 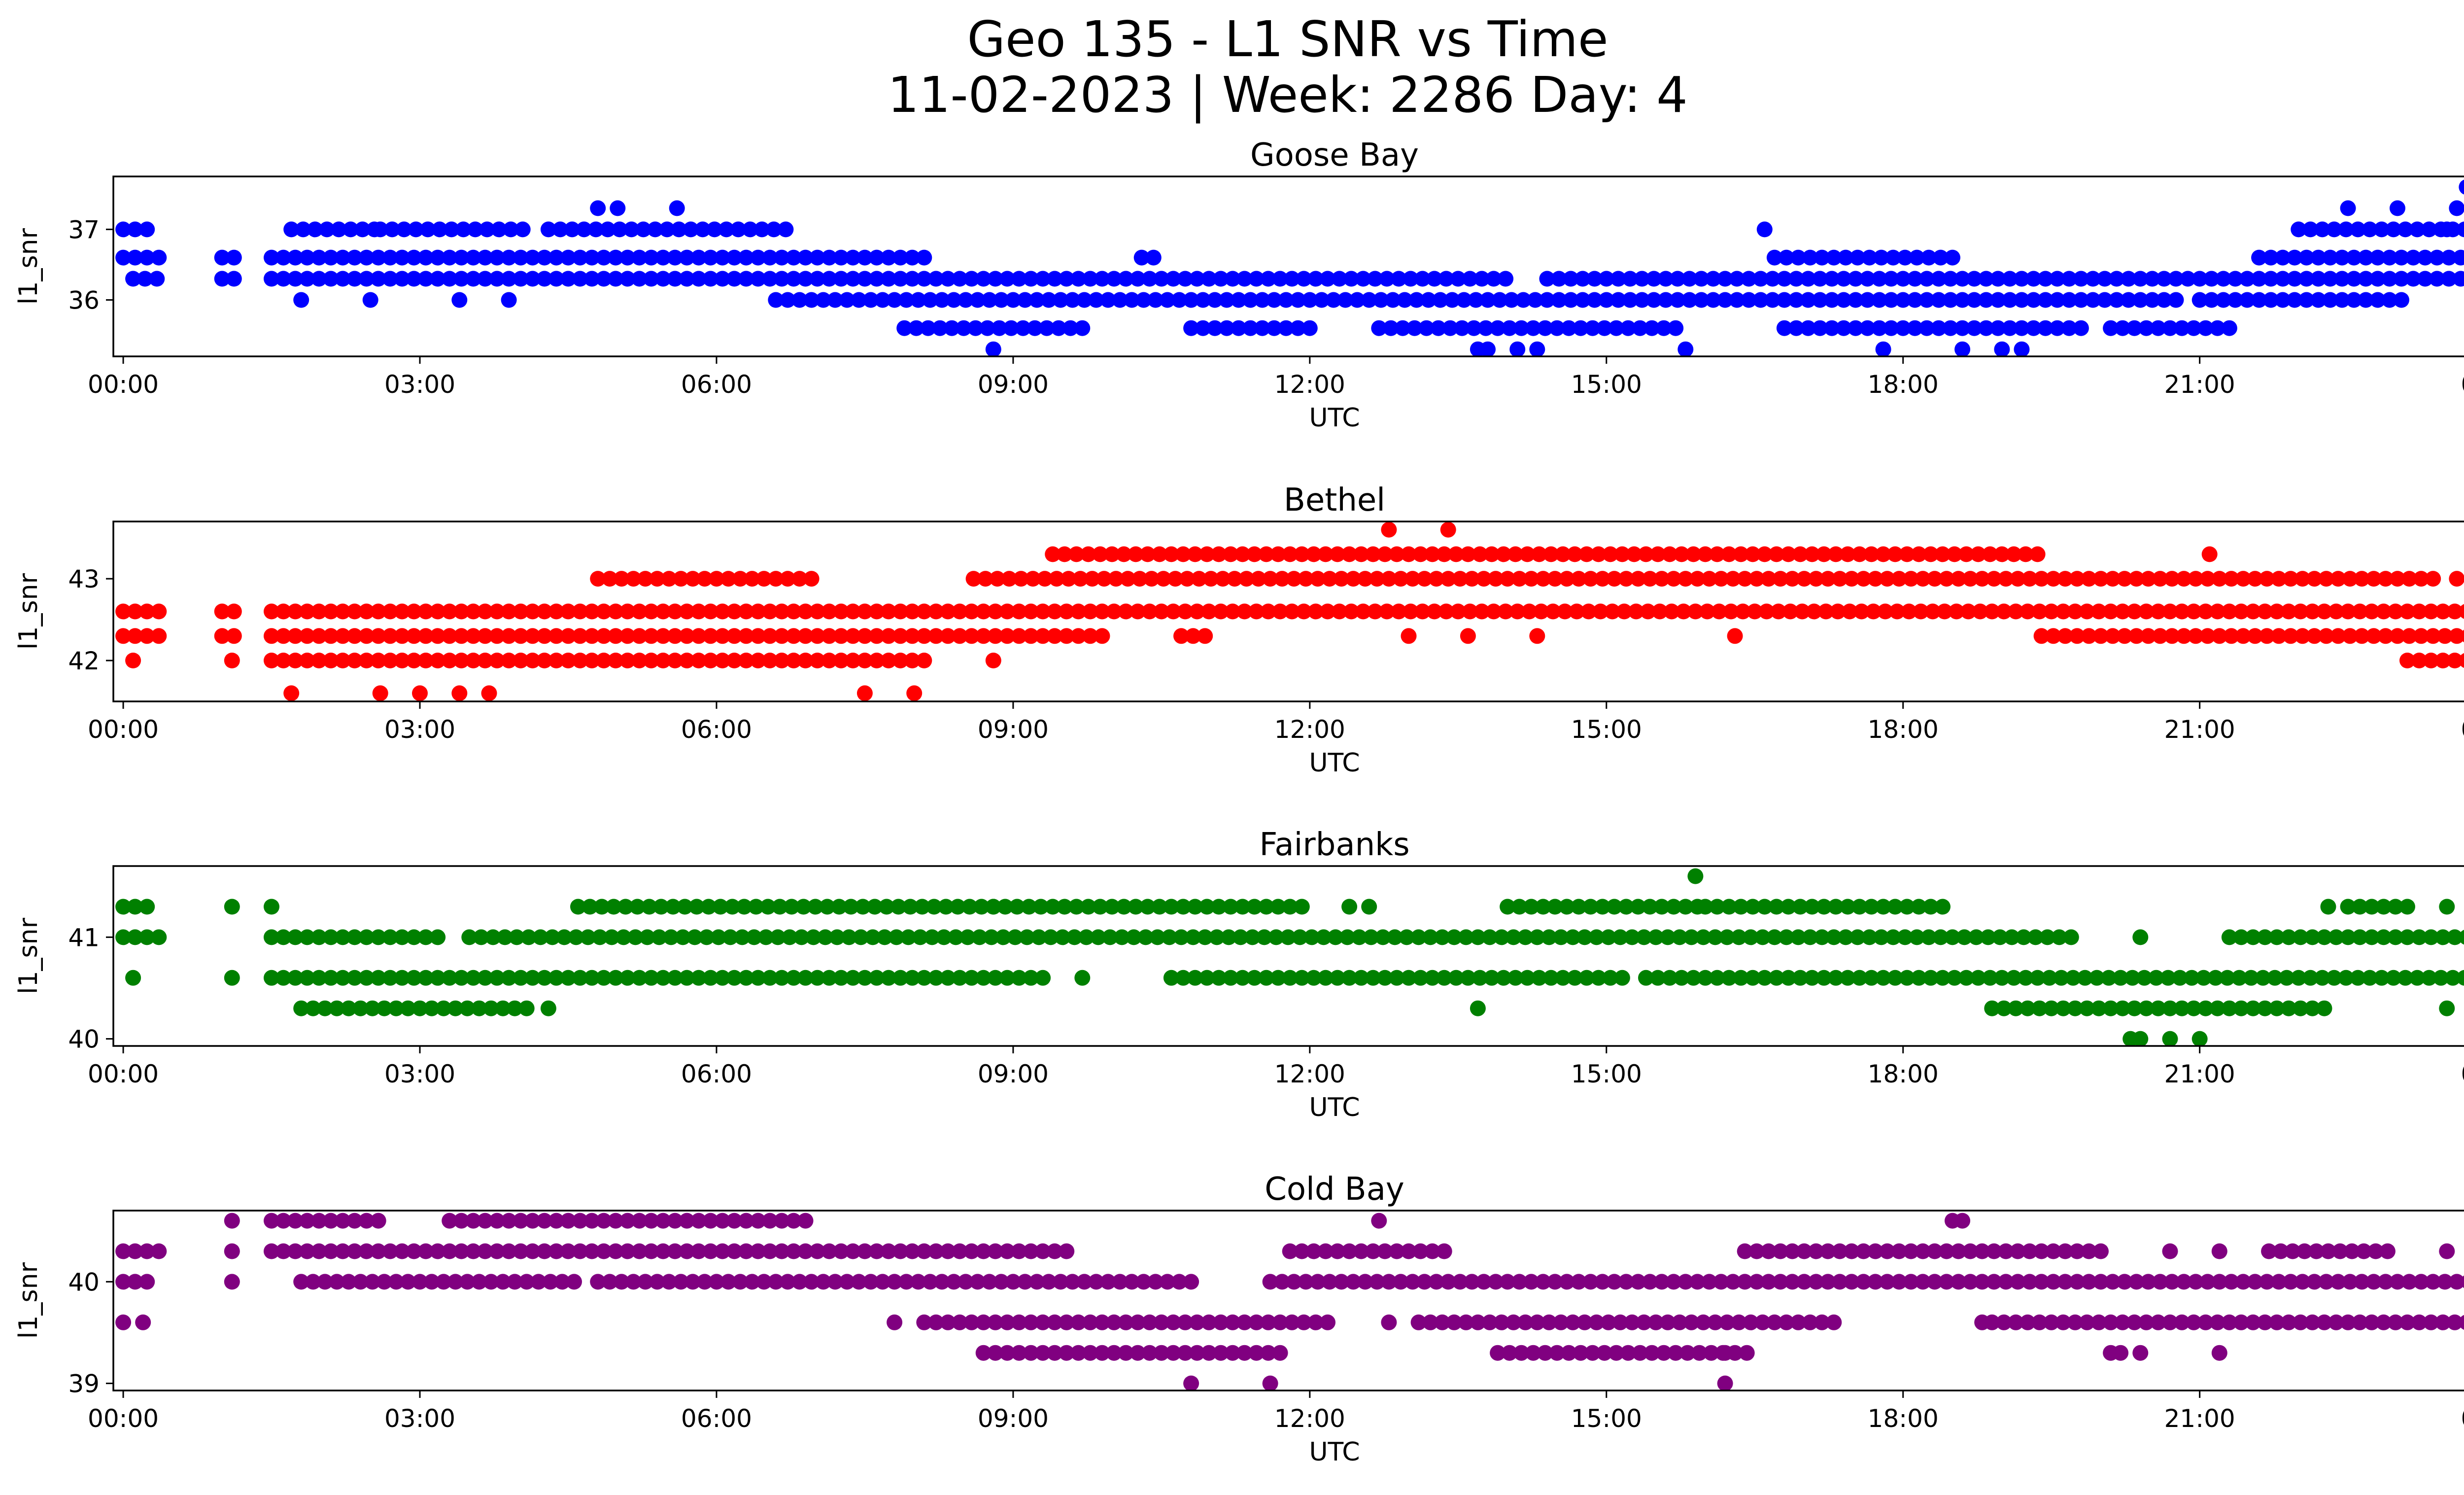 I want to click on x-tick-label: 00:00, so click(x=2462, y=384).